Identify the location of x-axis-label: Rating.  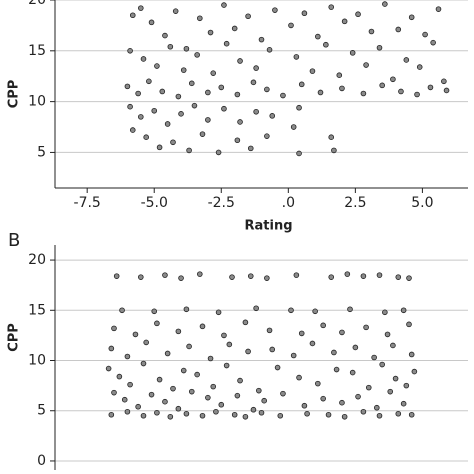
(268, 226).